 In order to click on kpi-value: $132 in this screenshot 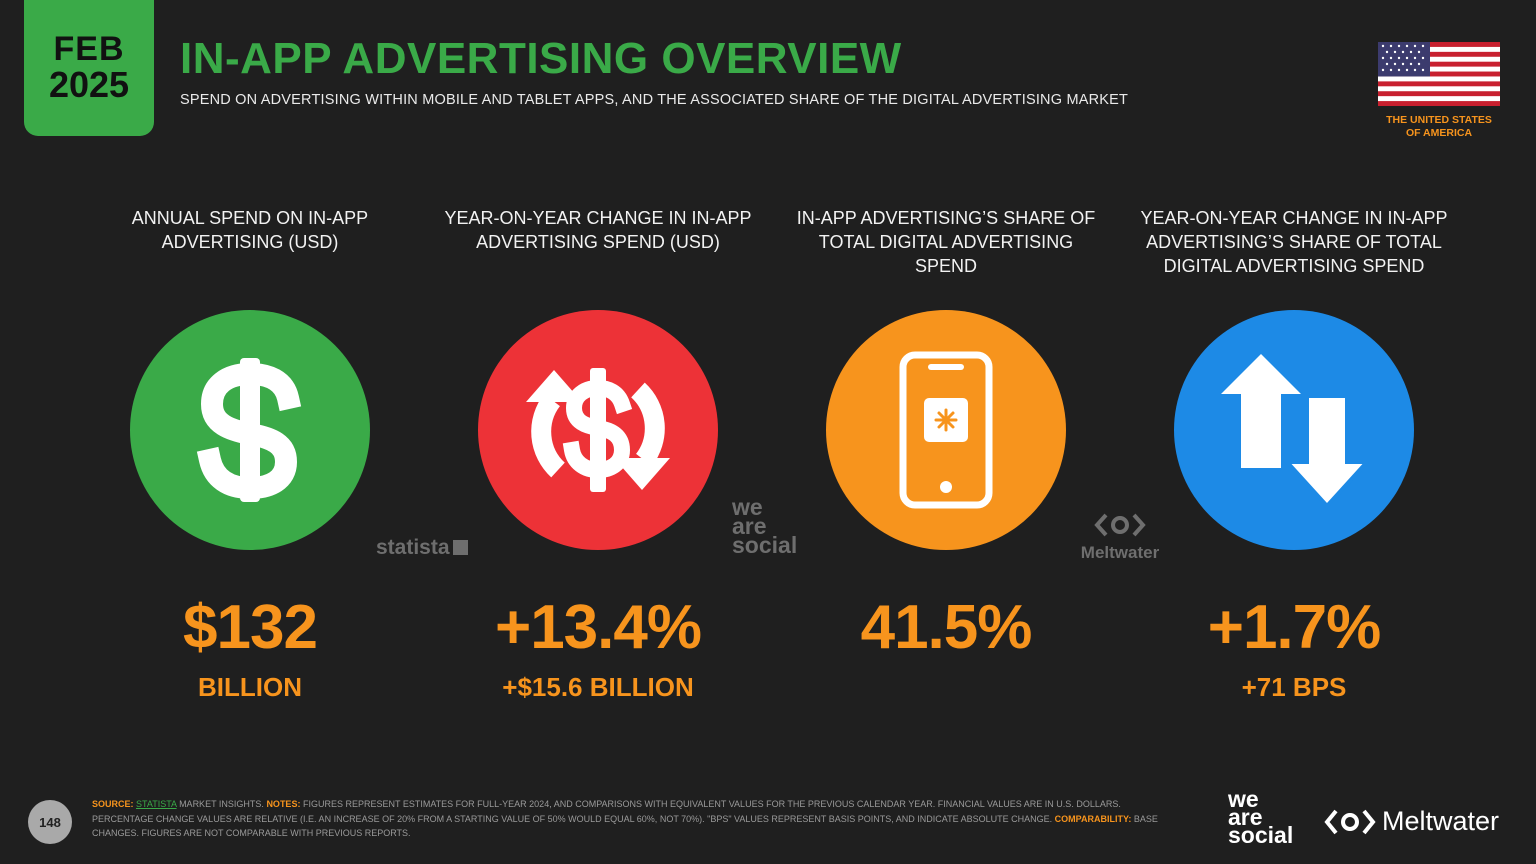, I will do `click(250, 627)`.